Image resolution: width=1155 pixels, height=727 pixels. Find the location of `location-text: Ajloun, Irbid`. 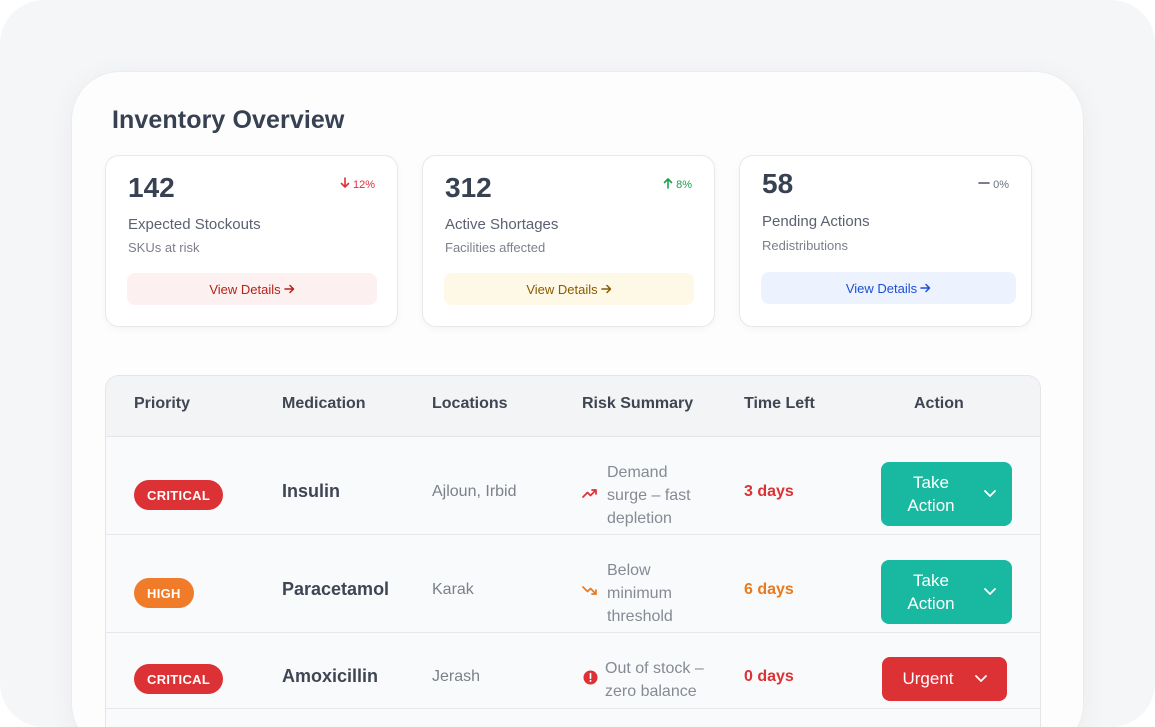

location-text: Ajloun, Irbid is located at coordinates (474, 491).